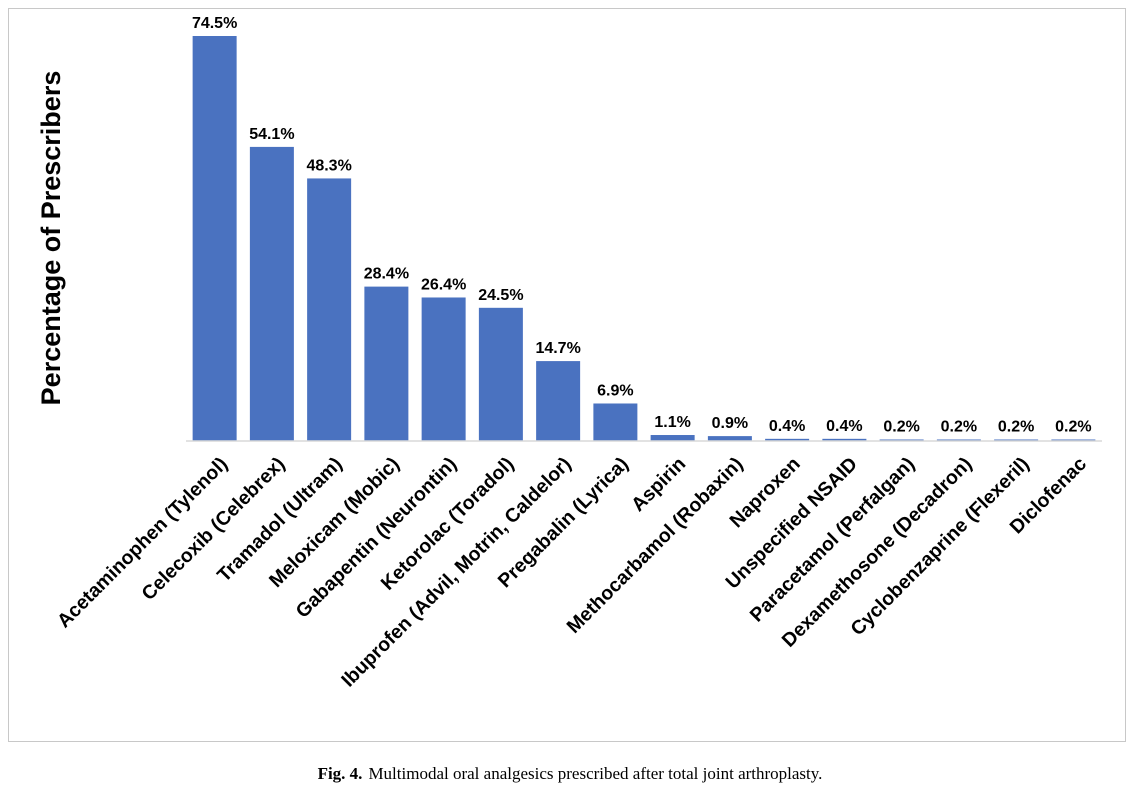 Image resolution: width=1140 pixels, height=790 pixels. What do you see at coordinates (271, 134) in the screenshot?
I see `data-label: 54.1%` at bounding box center [271, 134].